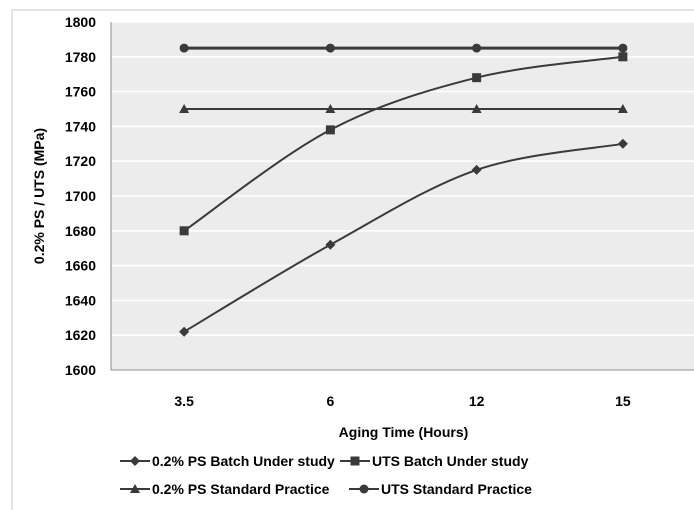 Image resolution: width=694 pixels, height=510 pixels. Describe the element at coordinates (80, 57) in the screenshot. I see `y-tick-label: 1780` at that location.